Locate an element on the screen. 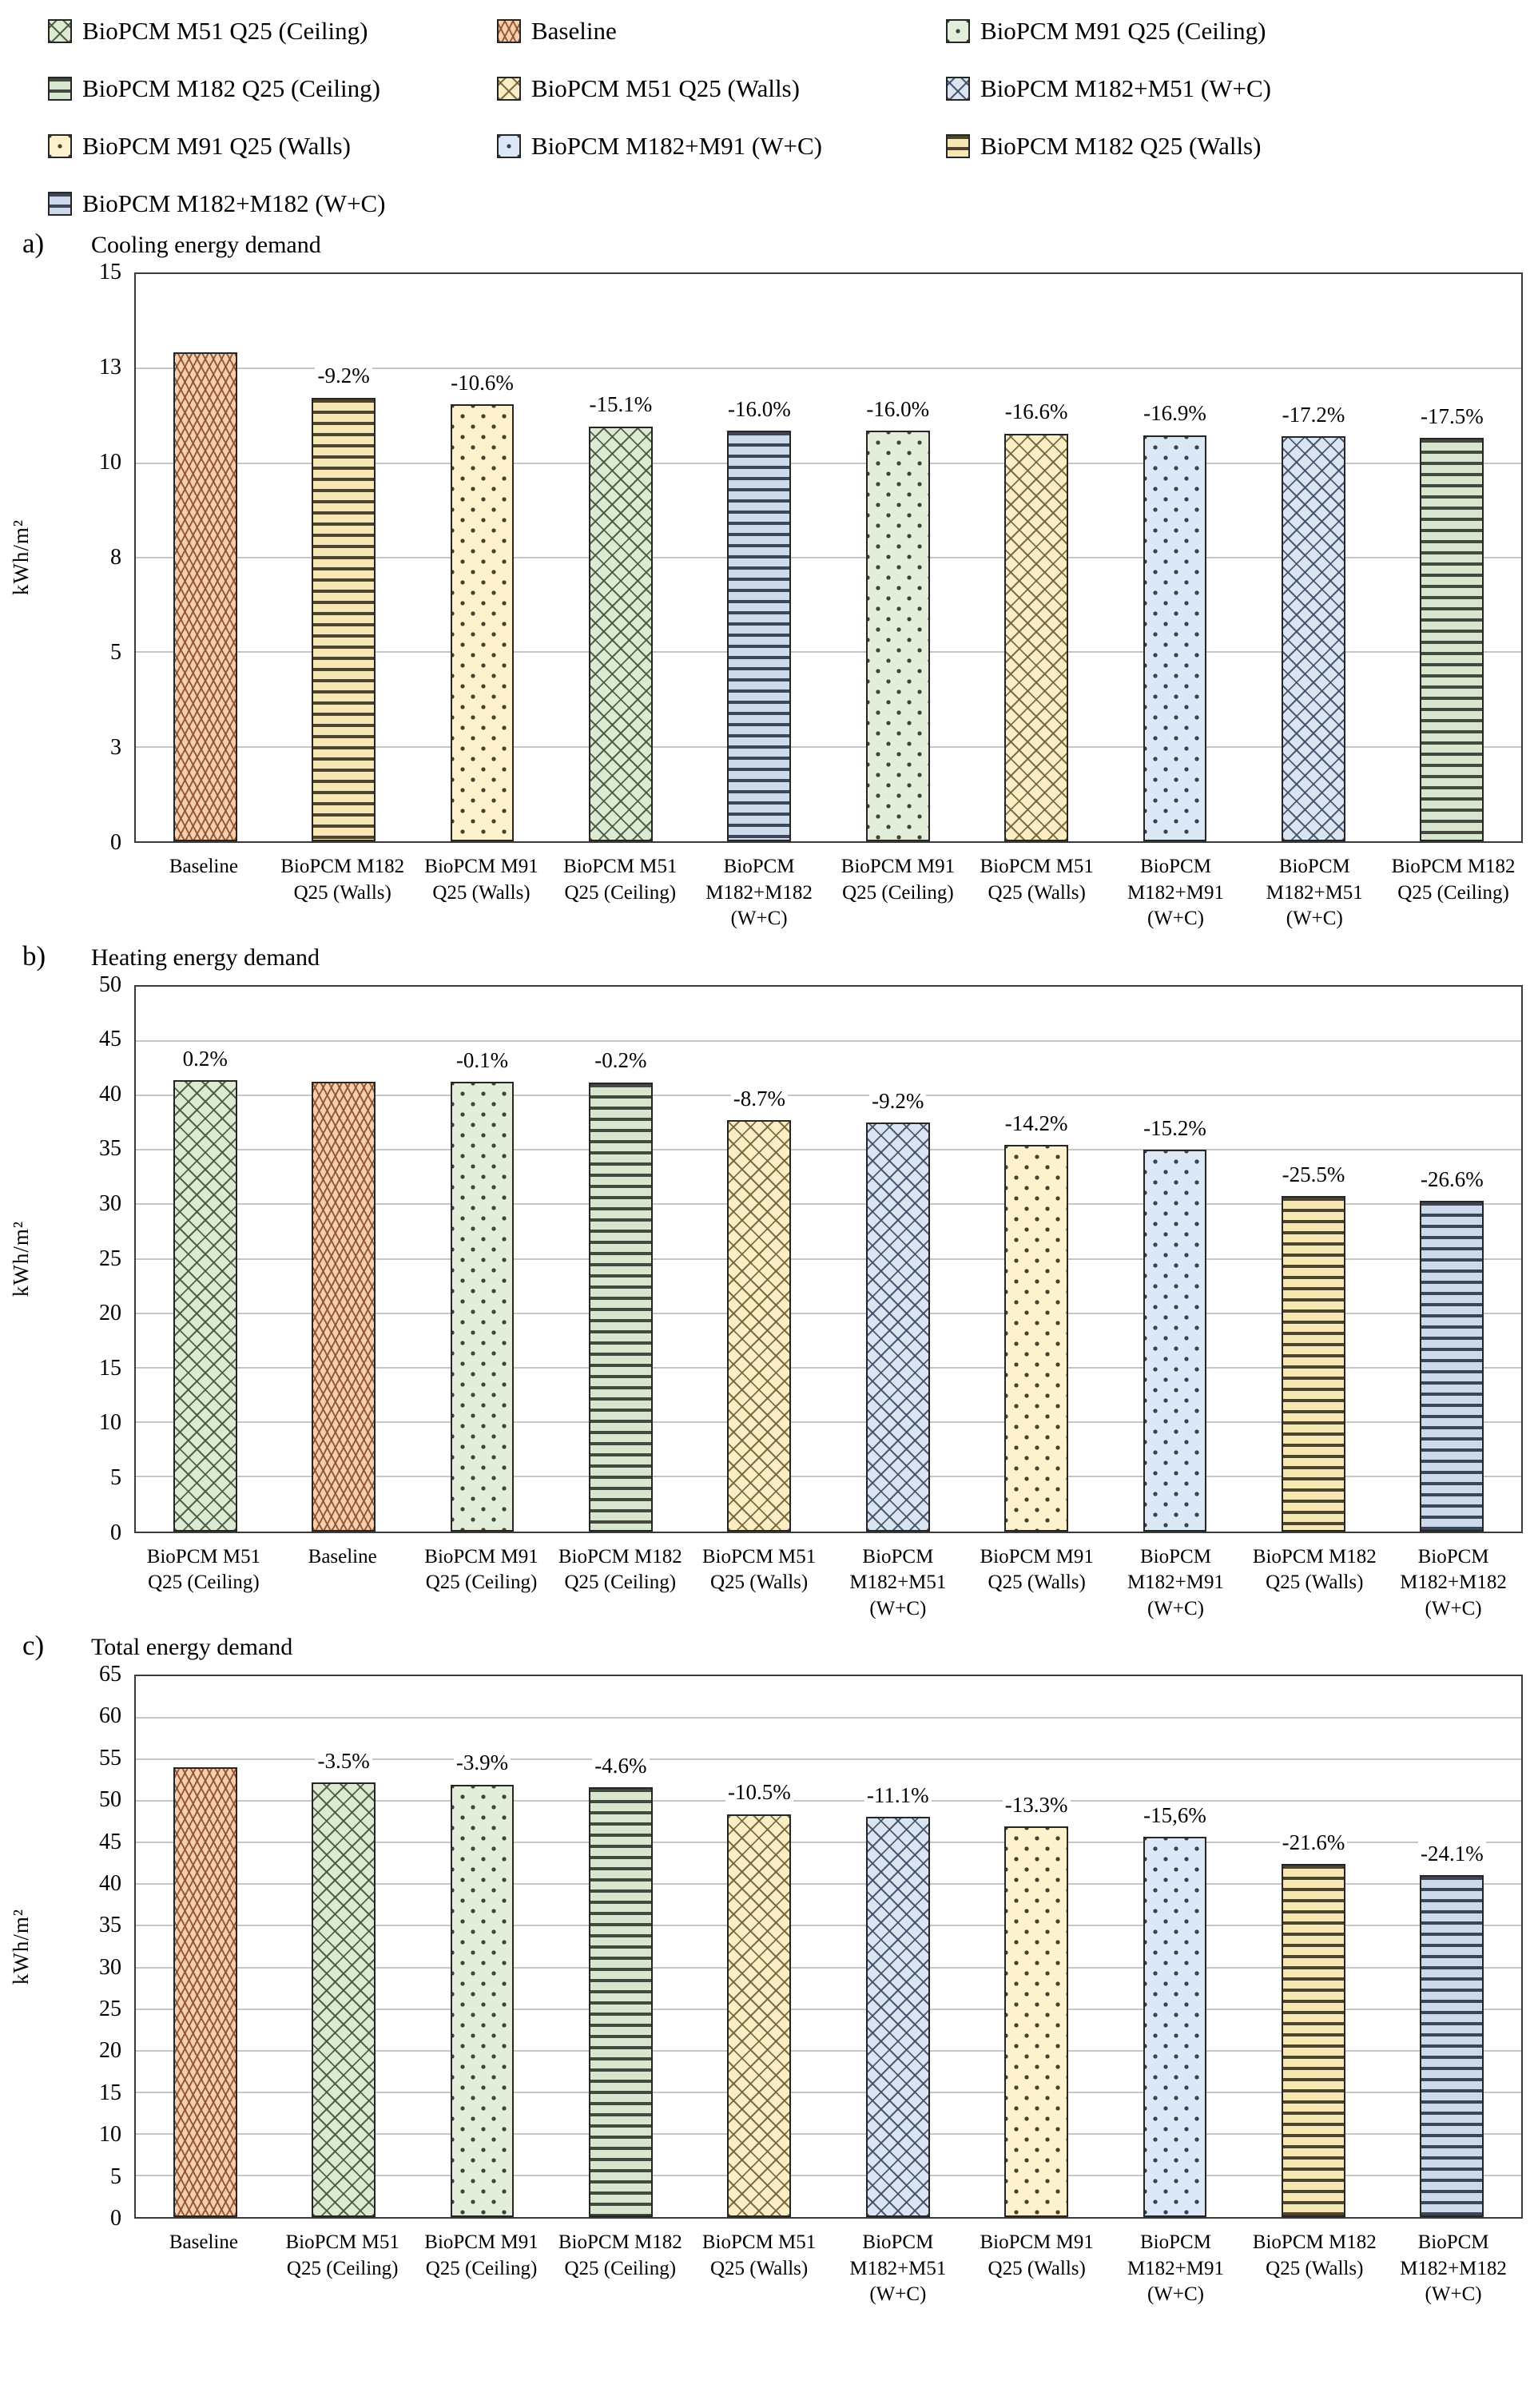 This screenshot has height=2408, width=1538. legend-item-label: BioPCM M182+M51 (W+C) is located at coordinates (1125, 88).